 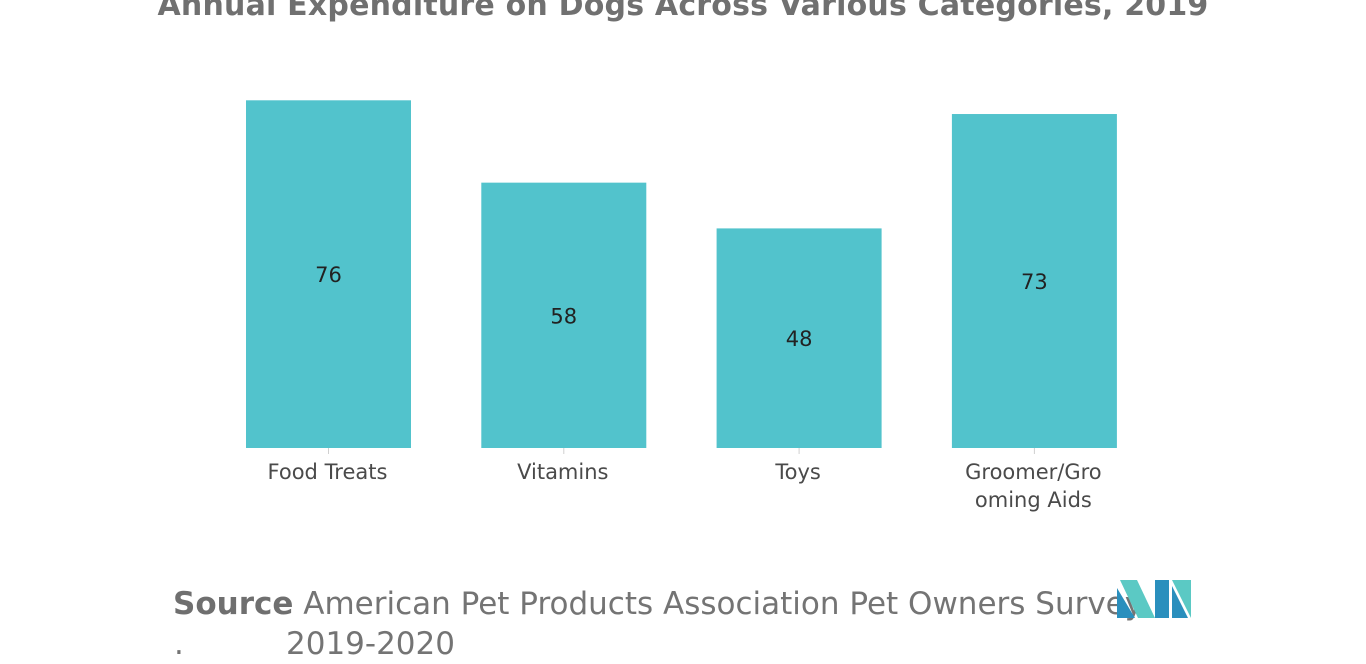 I want to click on x-tick-label-0: Food Treats, so click(x=328, y=472).